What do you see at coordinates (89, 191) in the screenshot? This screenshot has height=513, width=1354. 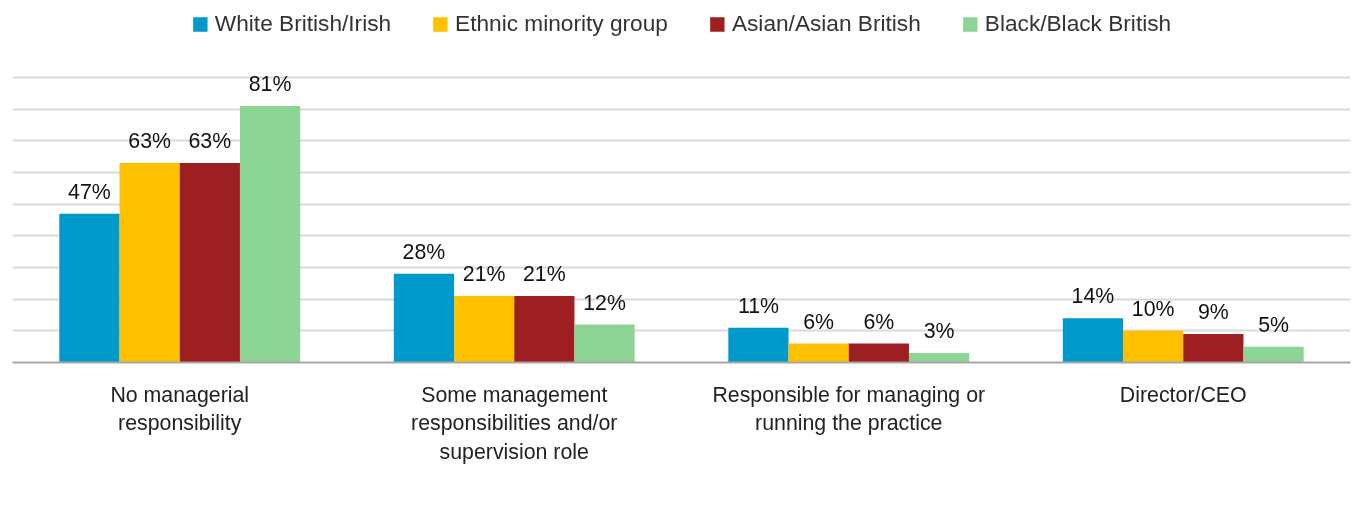 I see `data-label: 47%` at bounding box center [89, 191].